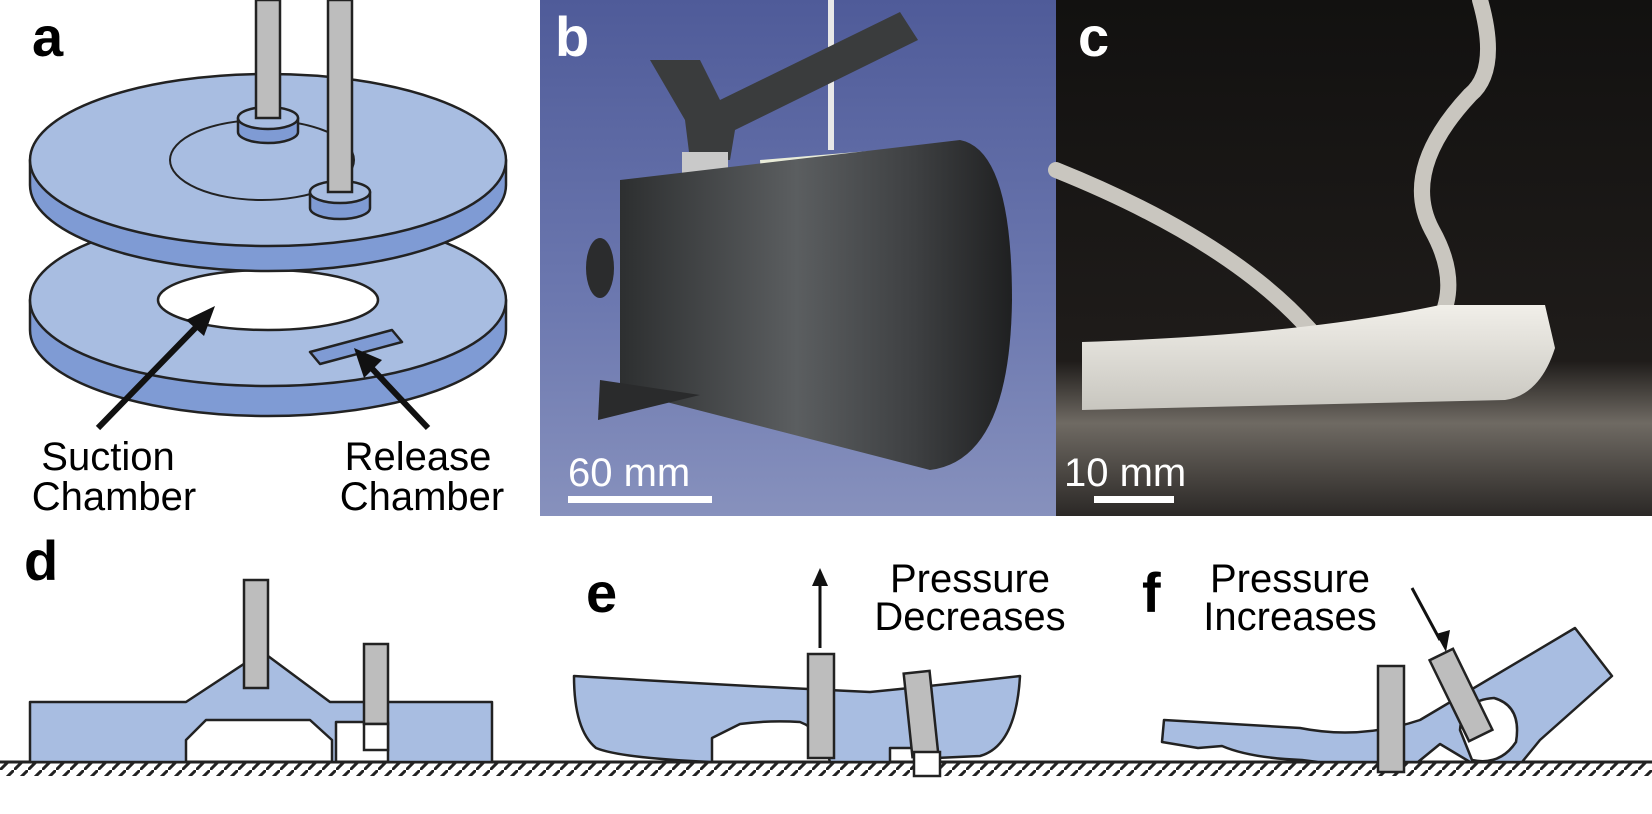 This screenshot has width=1652, height=814. I want to click on gripper-body, so click(816, 305).